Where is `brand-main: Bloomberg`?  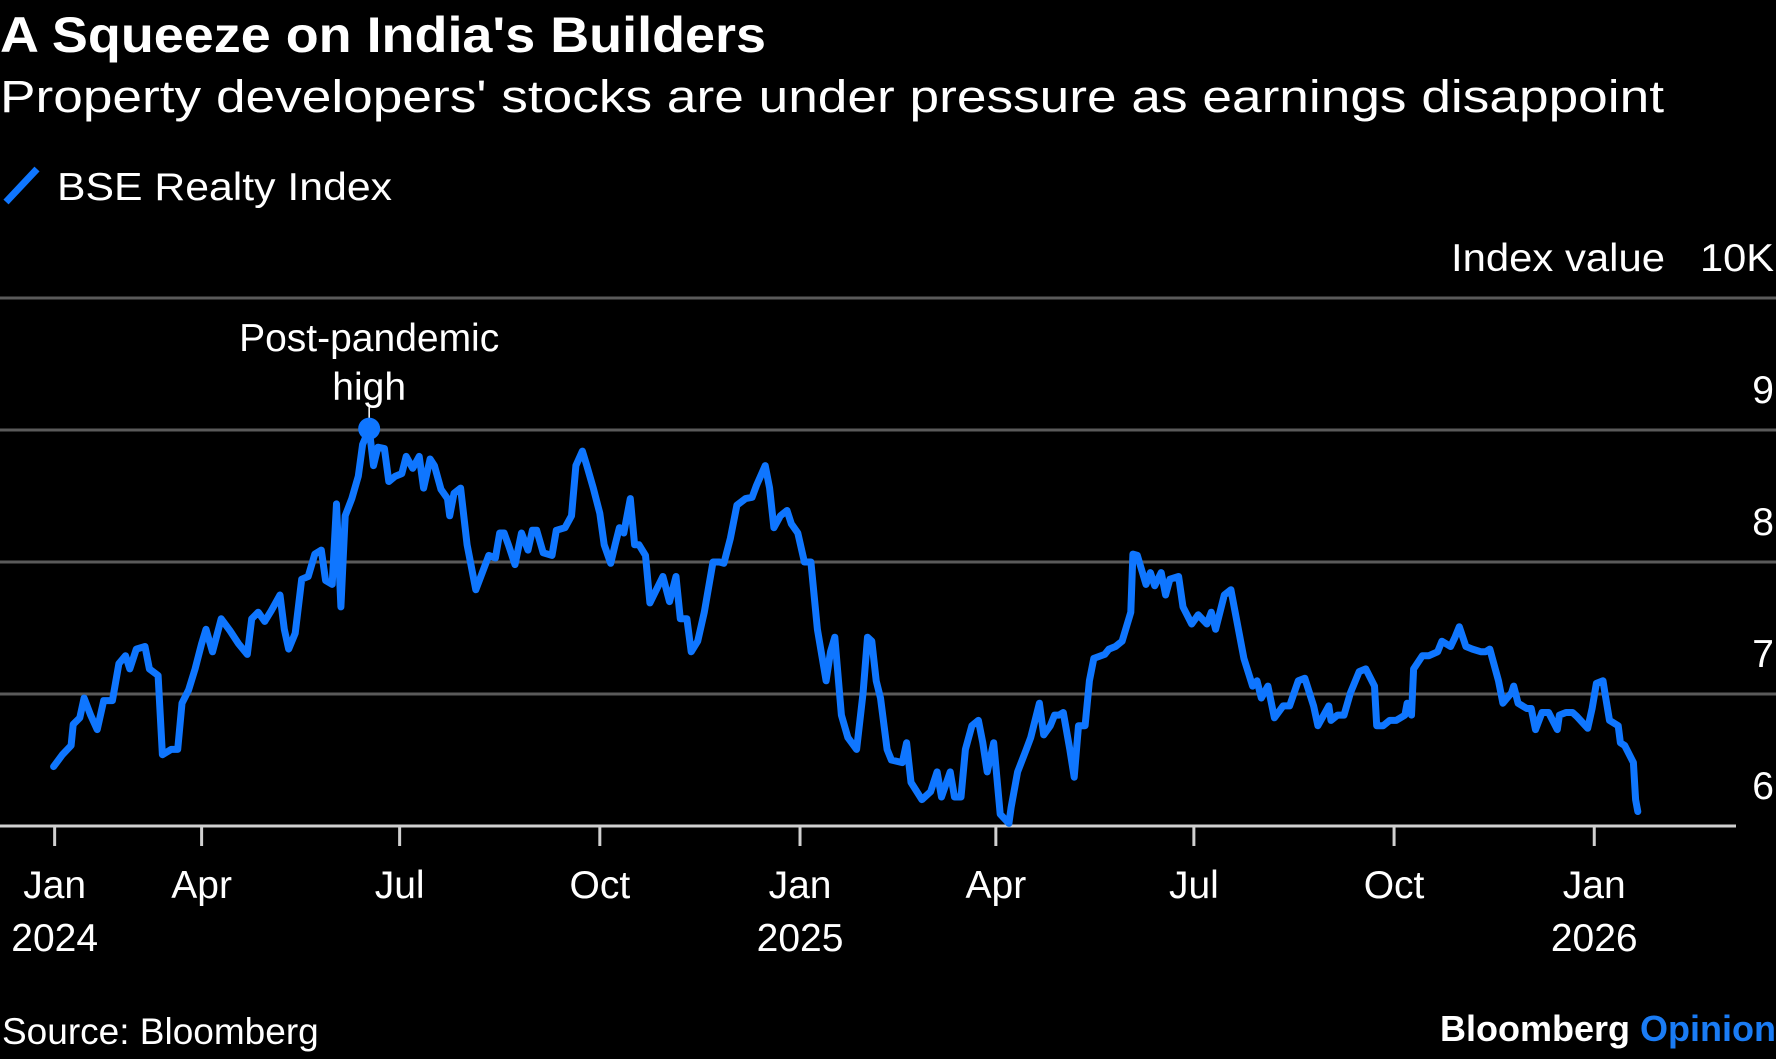 brand-main: Bloomberg is located at coordinates (1535, 1028).